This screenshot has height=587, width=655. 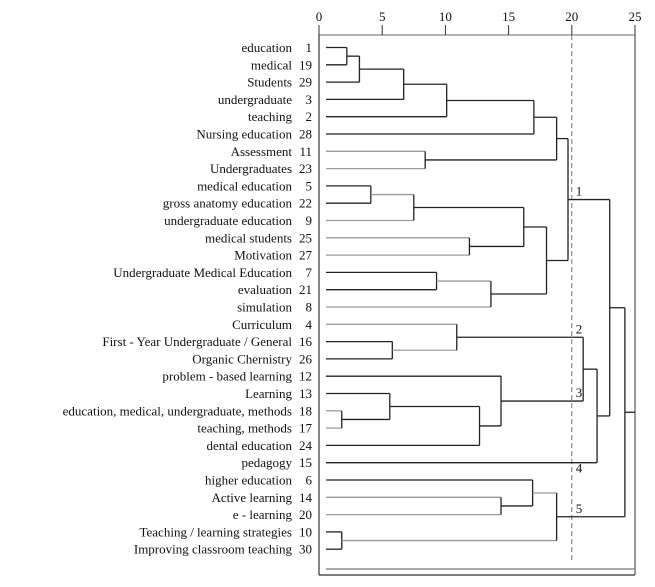 I want to click on leaf-id: 9, so click(x=309, y=220).